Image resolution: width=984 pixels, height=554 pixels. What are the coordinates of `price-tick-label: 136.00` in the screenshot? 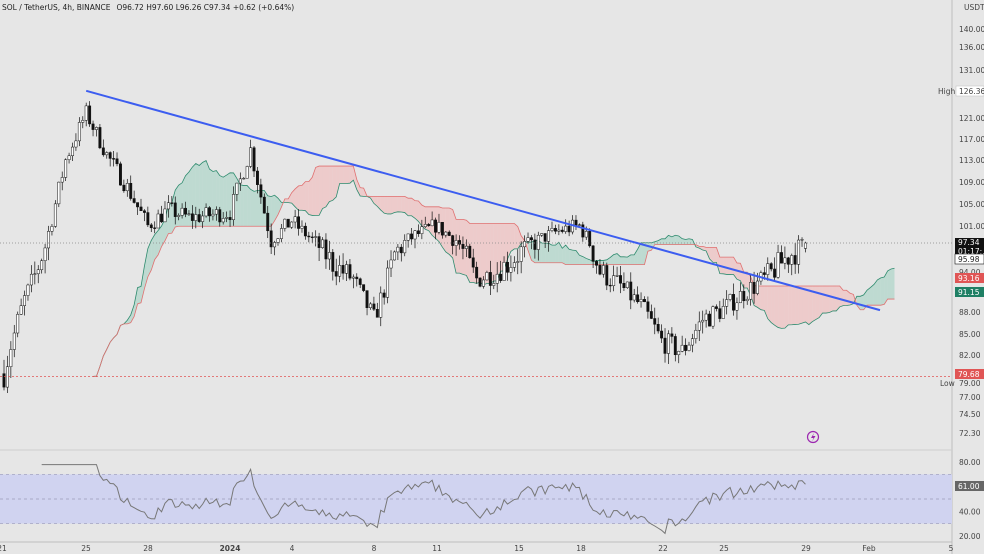 It's located at (971, 47).